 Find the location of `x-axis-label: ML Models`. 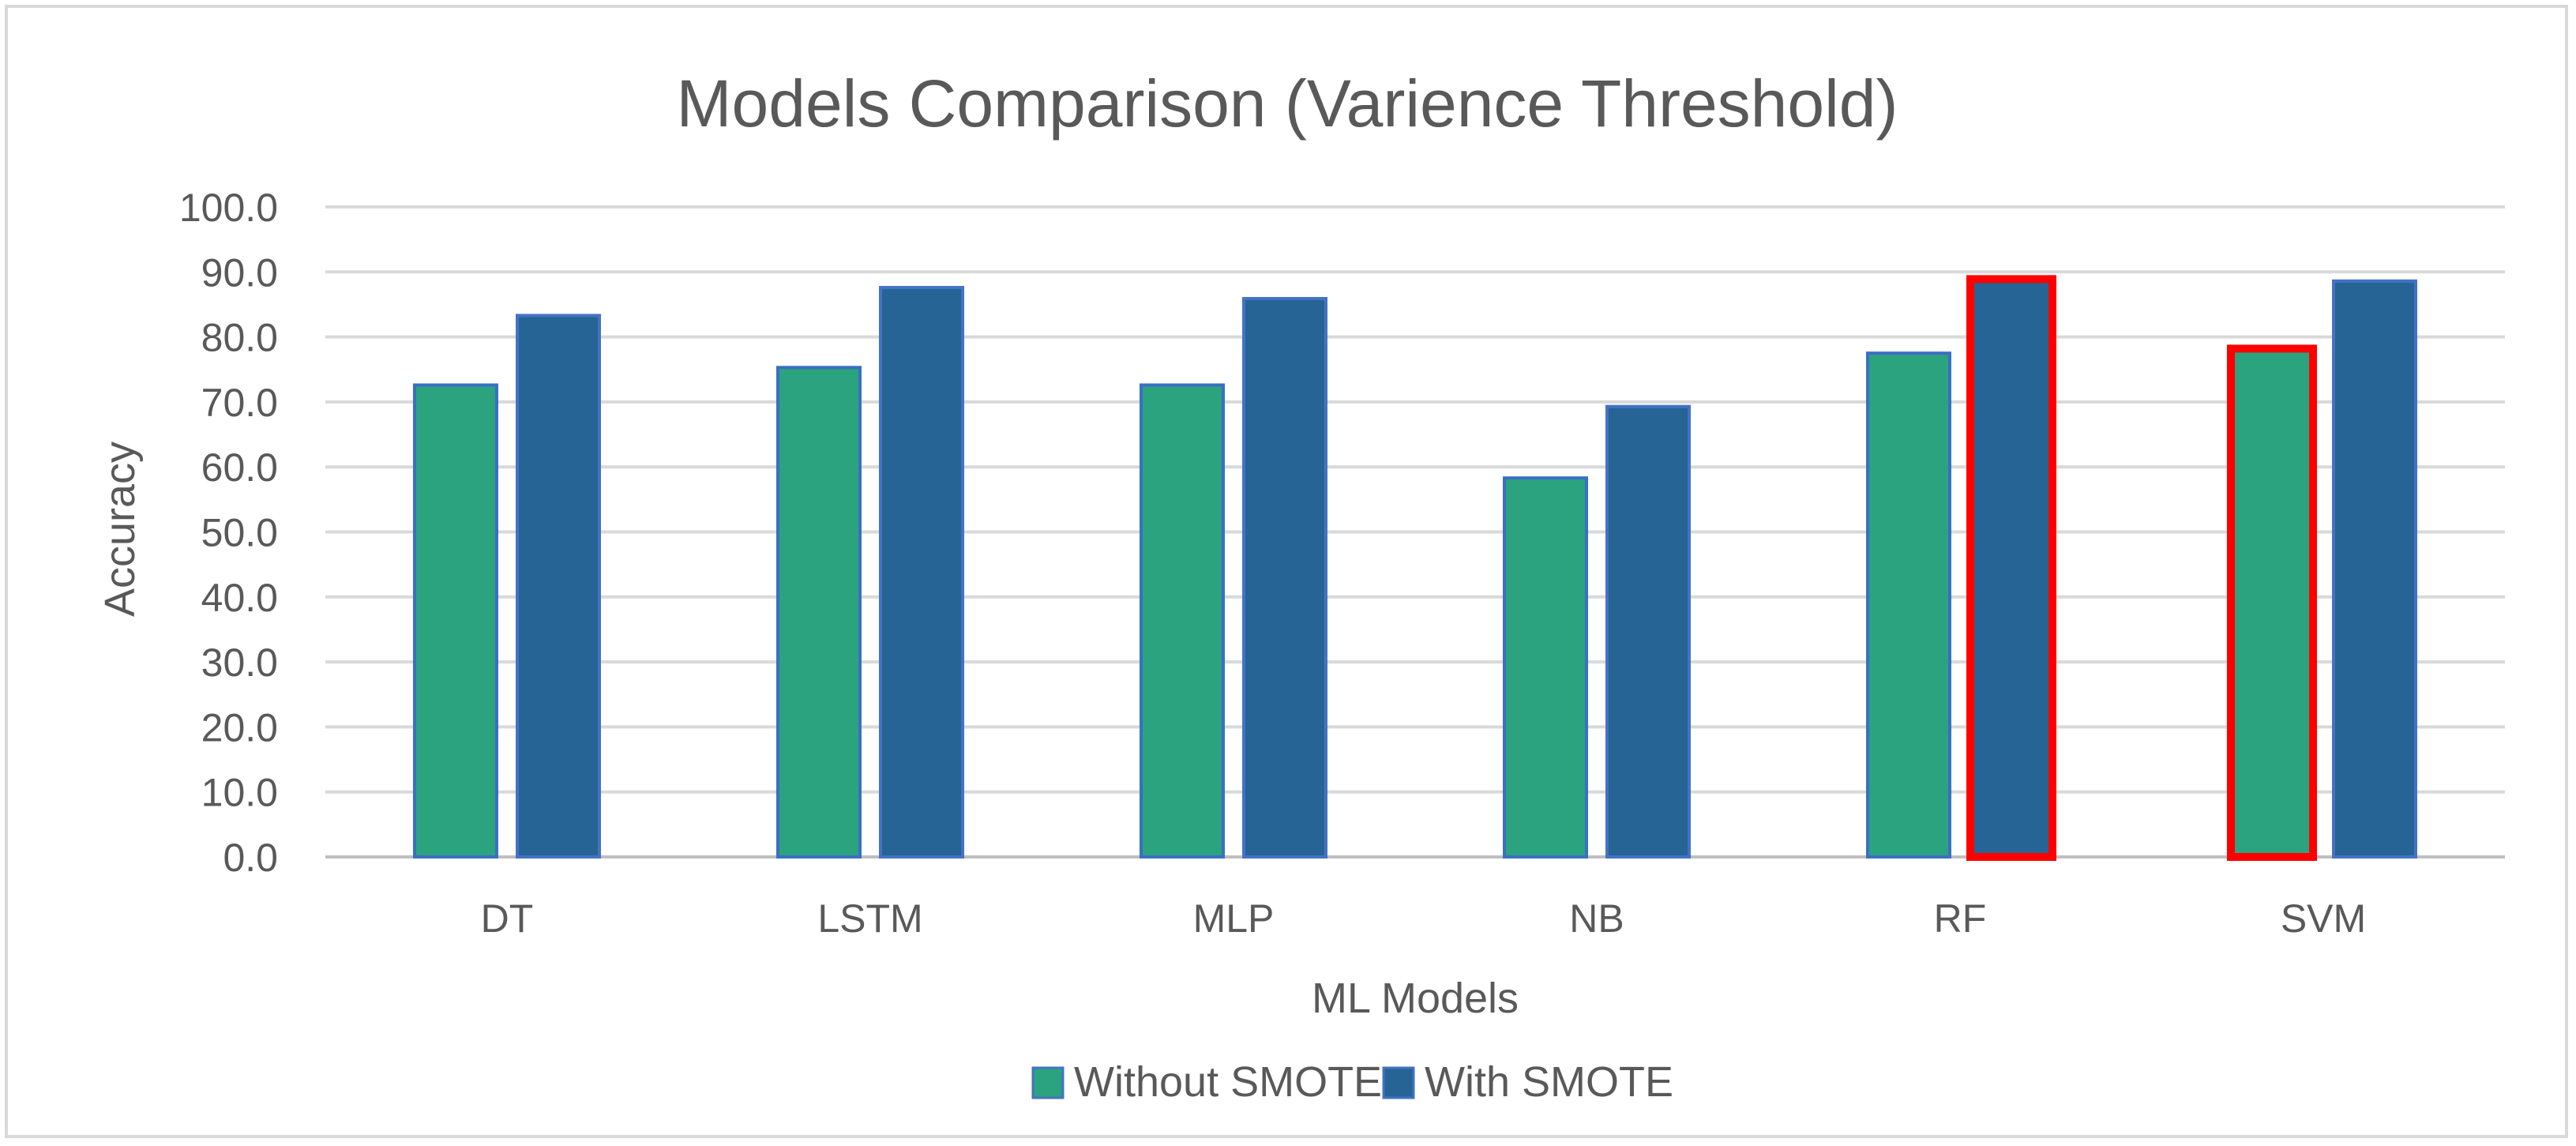

x-axis-label: ML Models is located at coordinates (1415, 998).